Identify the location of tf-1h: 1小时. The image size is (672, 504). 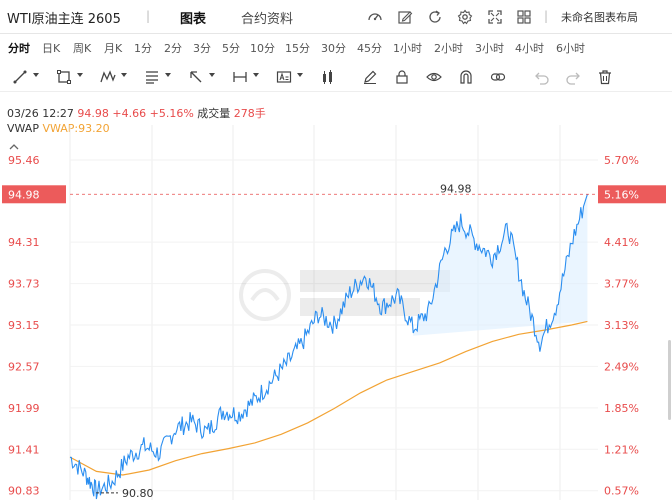
(407, 48).